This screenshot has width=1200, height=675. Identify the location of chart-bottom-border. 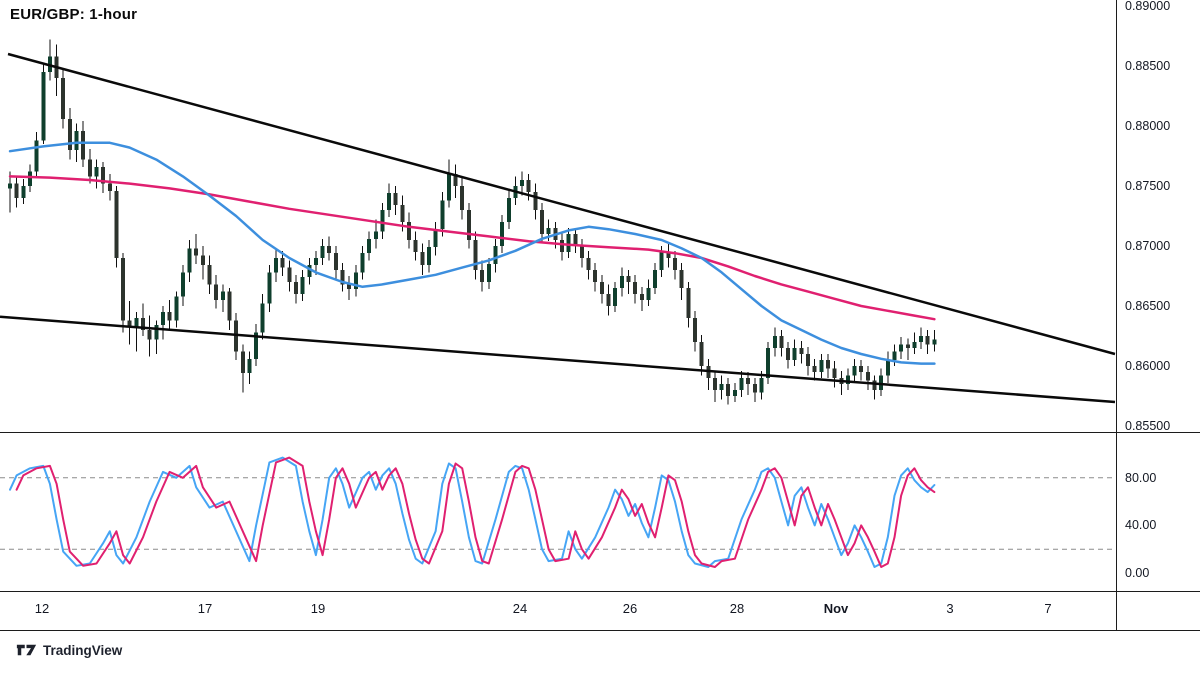
(600, 630).